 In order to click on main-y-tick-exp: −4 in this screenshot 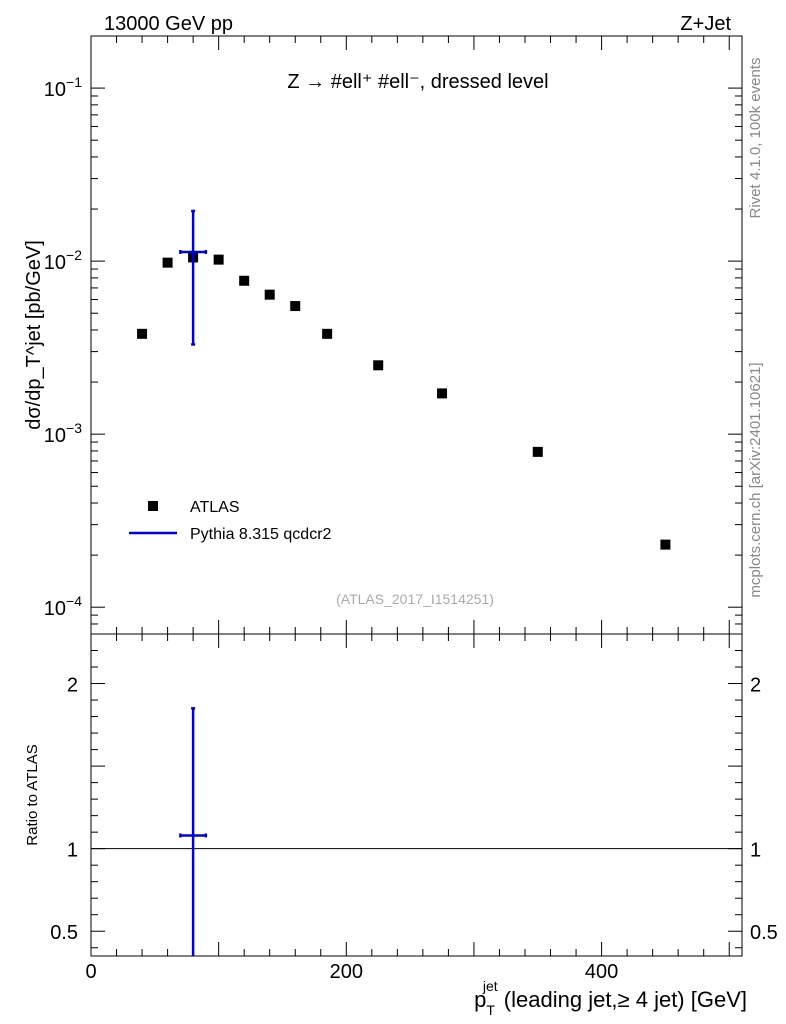, I will do `click(74, 601)`.